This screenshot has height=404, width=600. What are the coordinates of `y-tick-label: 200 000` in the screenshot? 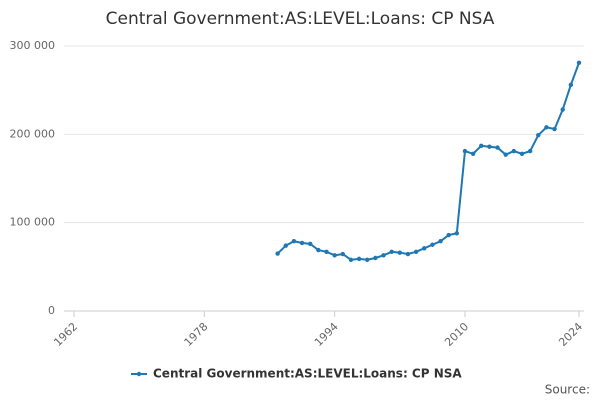 It's located at (33, 133).